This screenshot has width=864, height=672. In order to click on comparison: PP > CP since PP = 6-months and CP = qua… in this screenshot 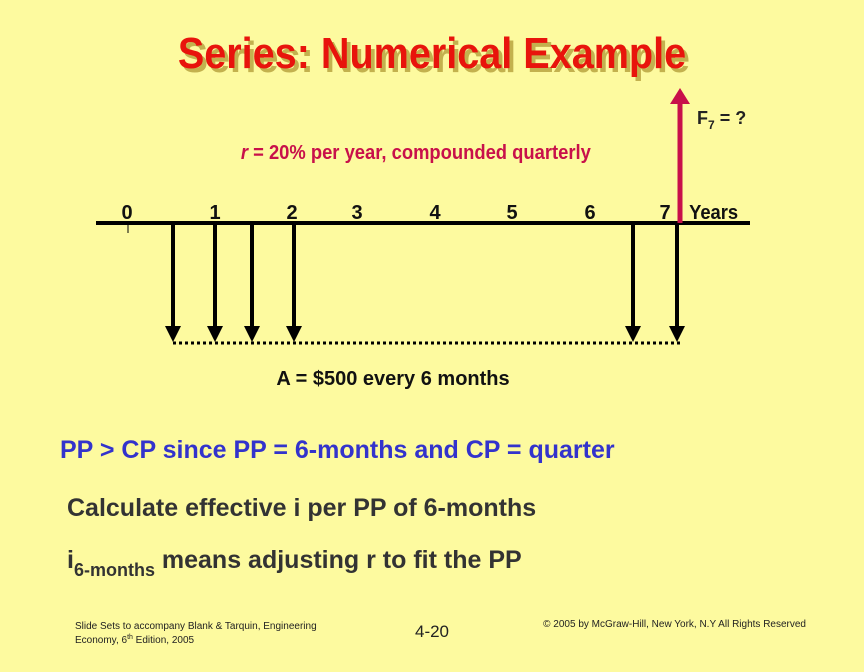, I will do `click(337, 450)`.